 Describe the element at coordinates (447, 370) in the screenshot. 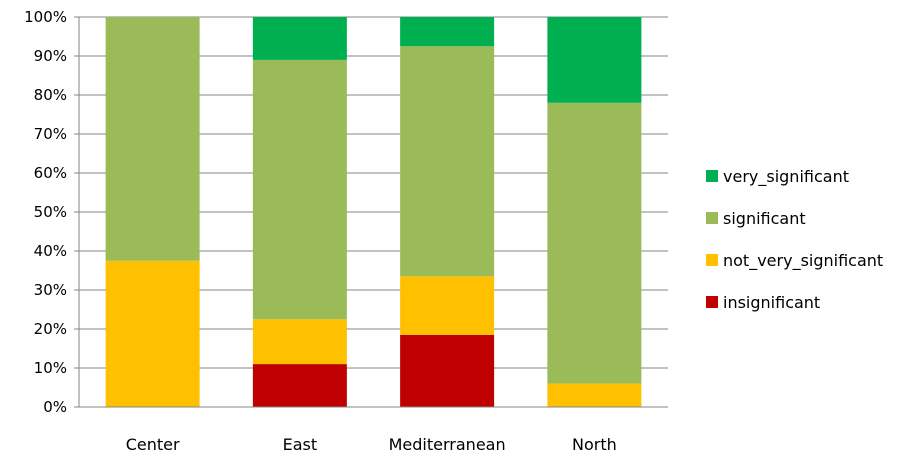

I see `bar-segment-insignificant-mediterranean` at that location.